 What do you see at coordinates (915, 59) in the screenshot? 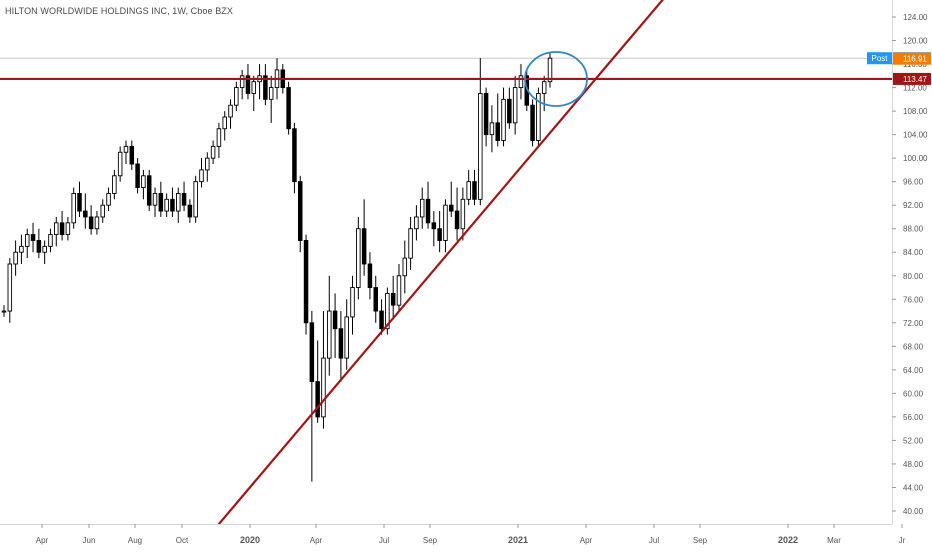
I see `last-price-value: 116.91` at bounding box center [915, 59].